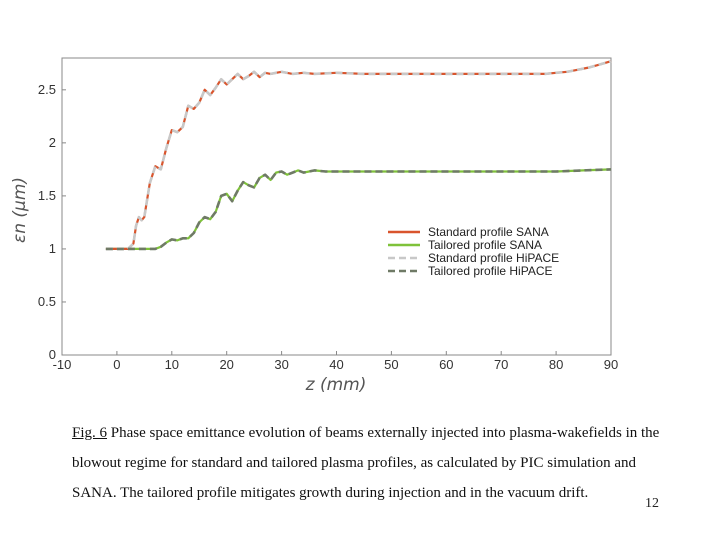 This screenshot has width=720, height=540. What do you see at coordinates (52, 142) in the screenshot?
I see `y-tick-label: 2` at bounding box center [52, 142].